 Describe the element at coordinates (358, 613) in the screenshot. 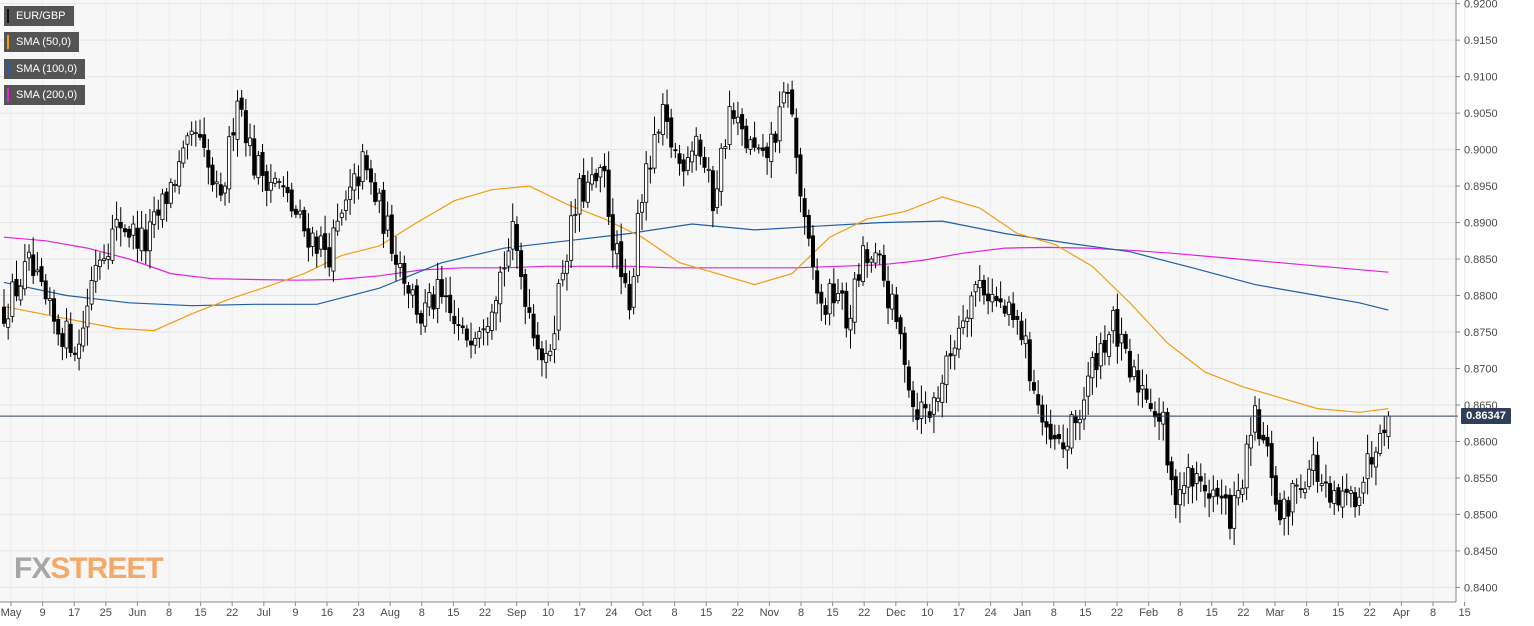

I see `x-tick-label: 23` at that location.